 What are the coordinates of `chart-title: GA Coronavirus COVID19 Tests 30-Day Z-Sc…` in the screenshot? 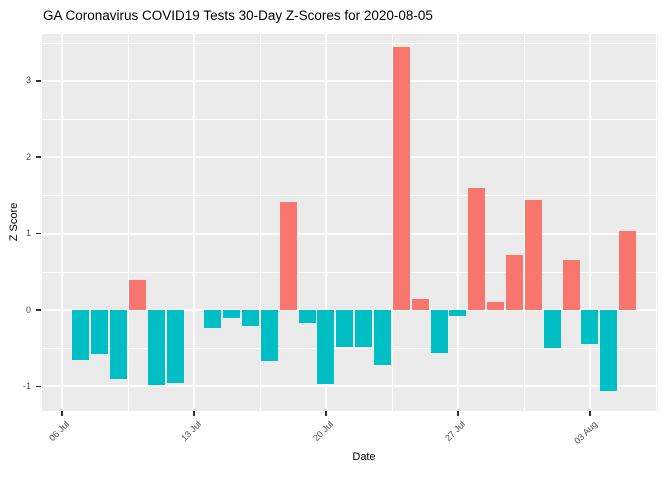 It's located at (238, 15).